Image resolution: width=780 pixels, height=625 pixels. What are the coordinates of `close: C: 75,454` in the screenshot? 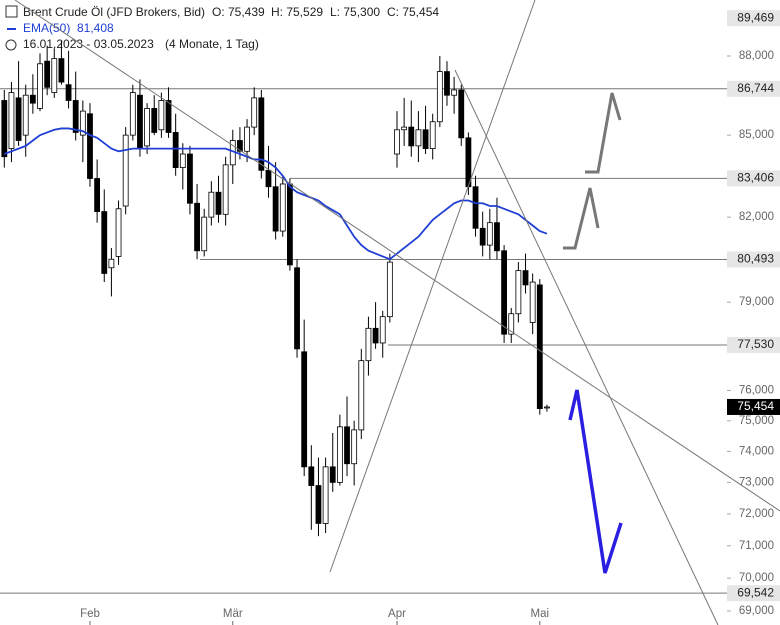 It's located at (413, 12).